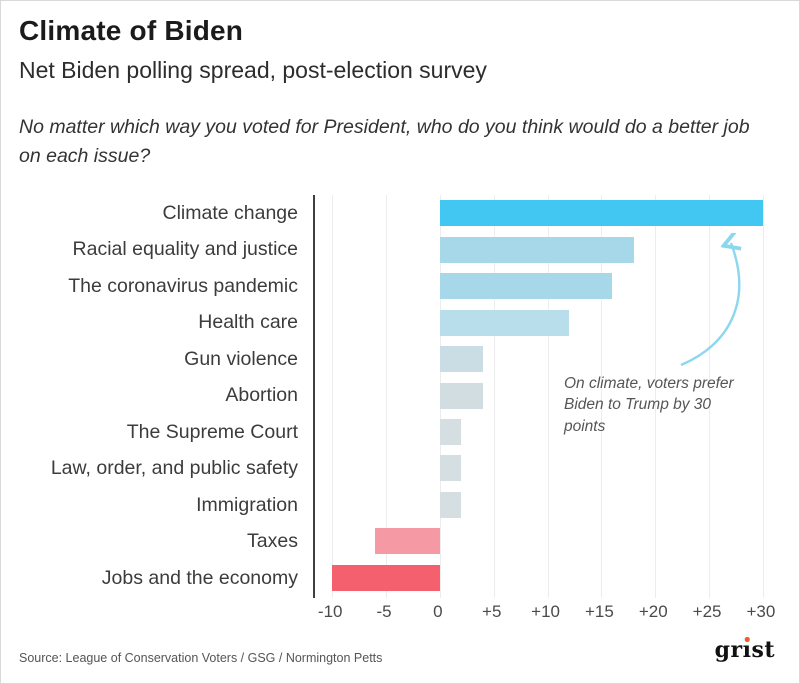 The width and height of the screenshot is (800, 684). Describe the element at coordinates (330, 611) in the screenshot. I see `x-tick-label: -10` at that location.